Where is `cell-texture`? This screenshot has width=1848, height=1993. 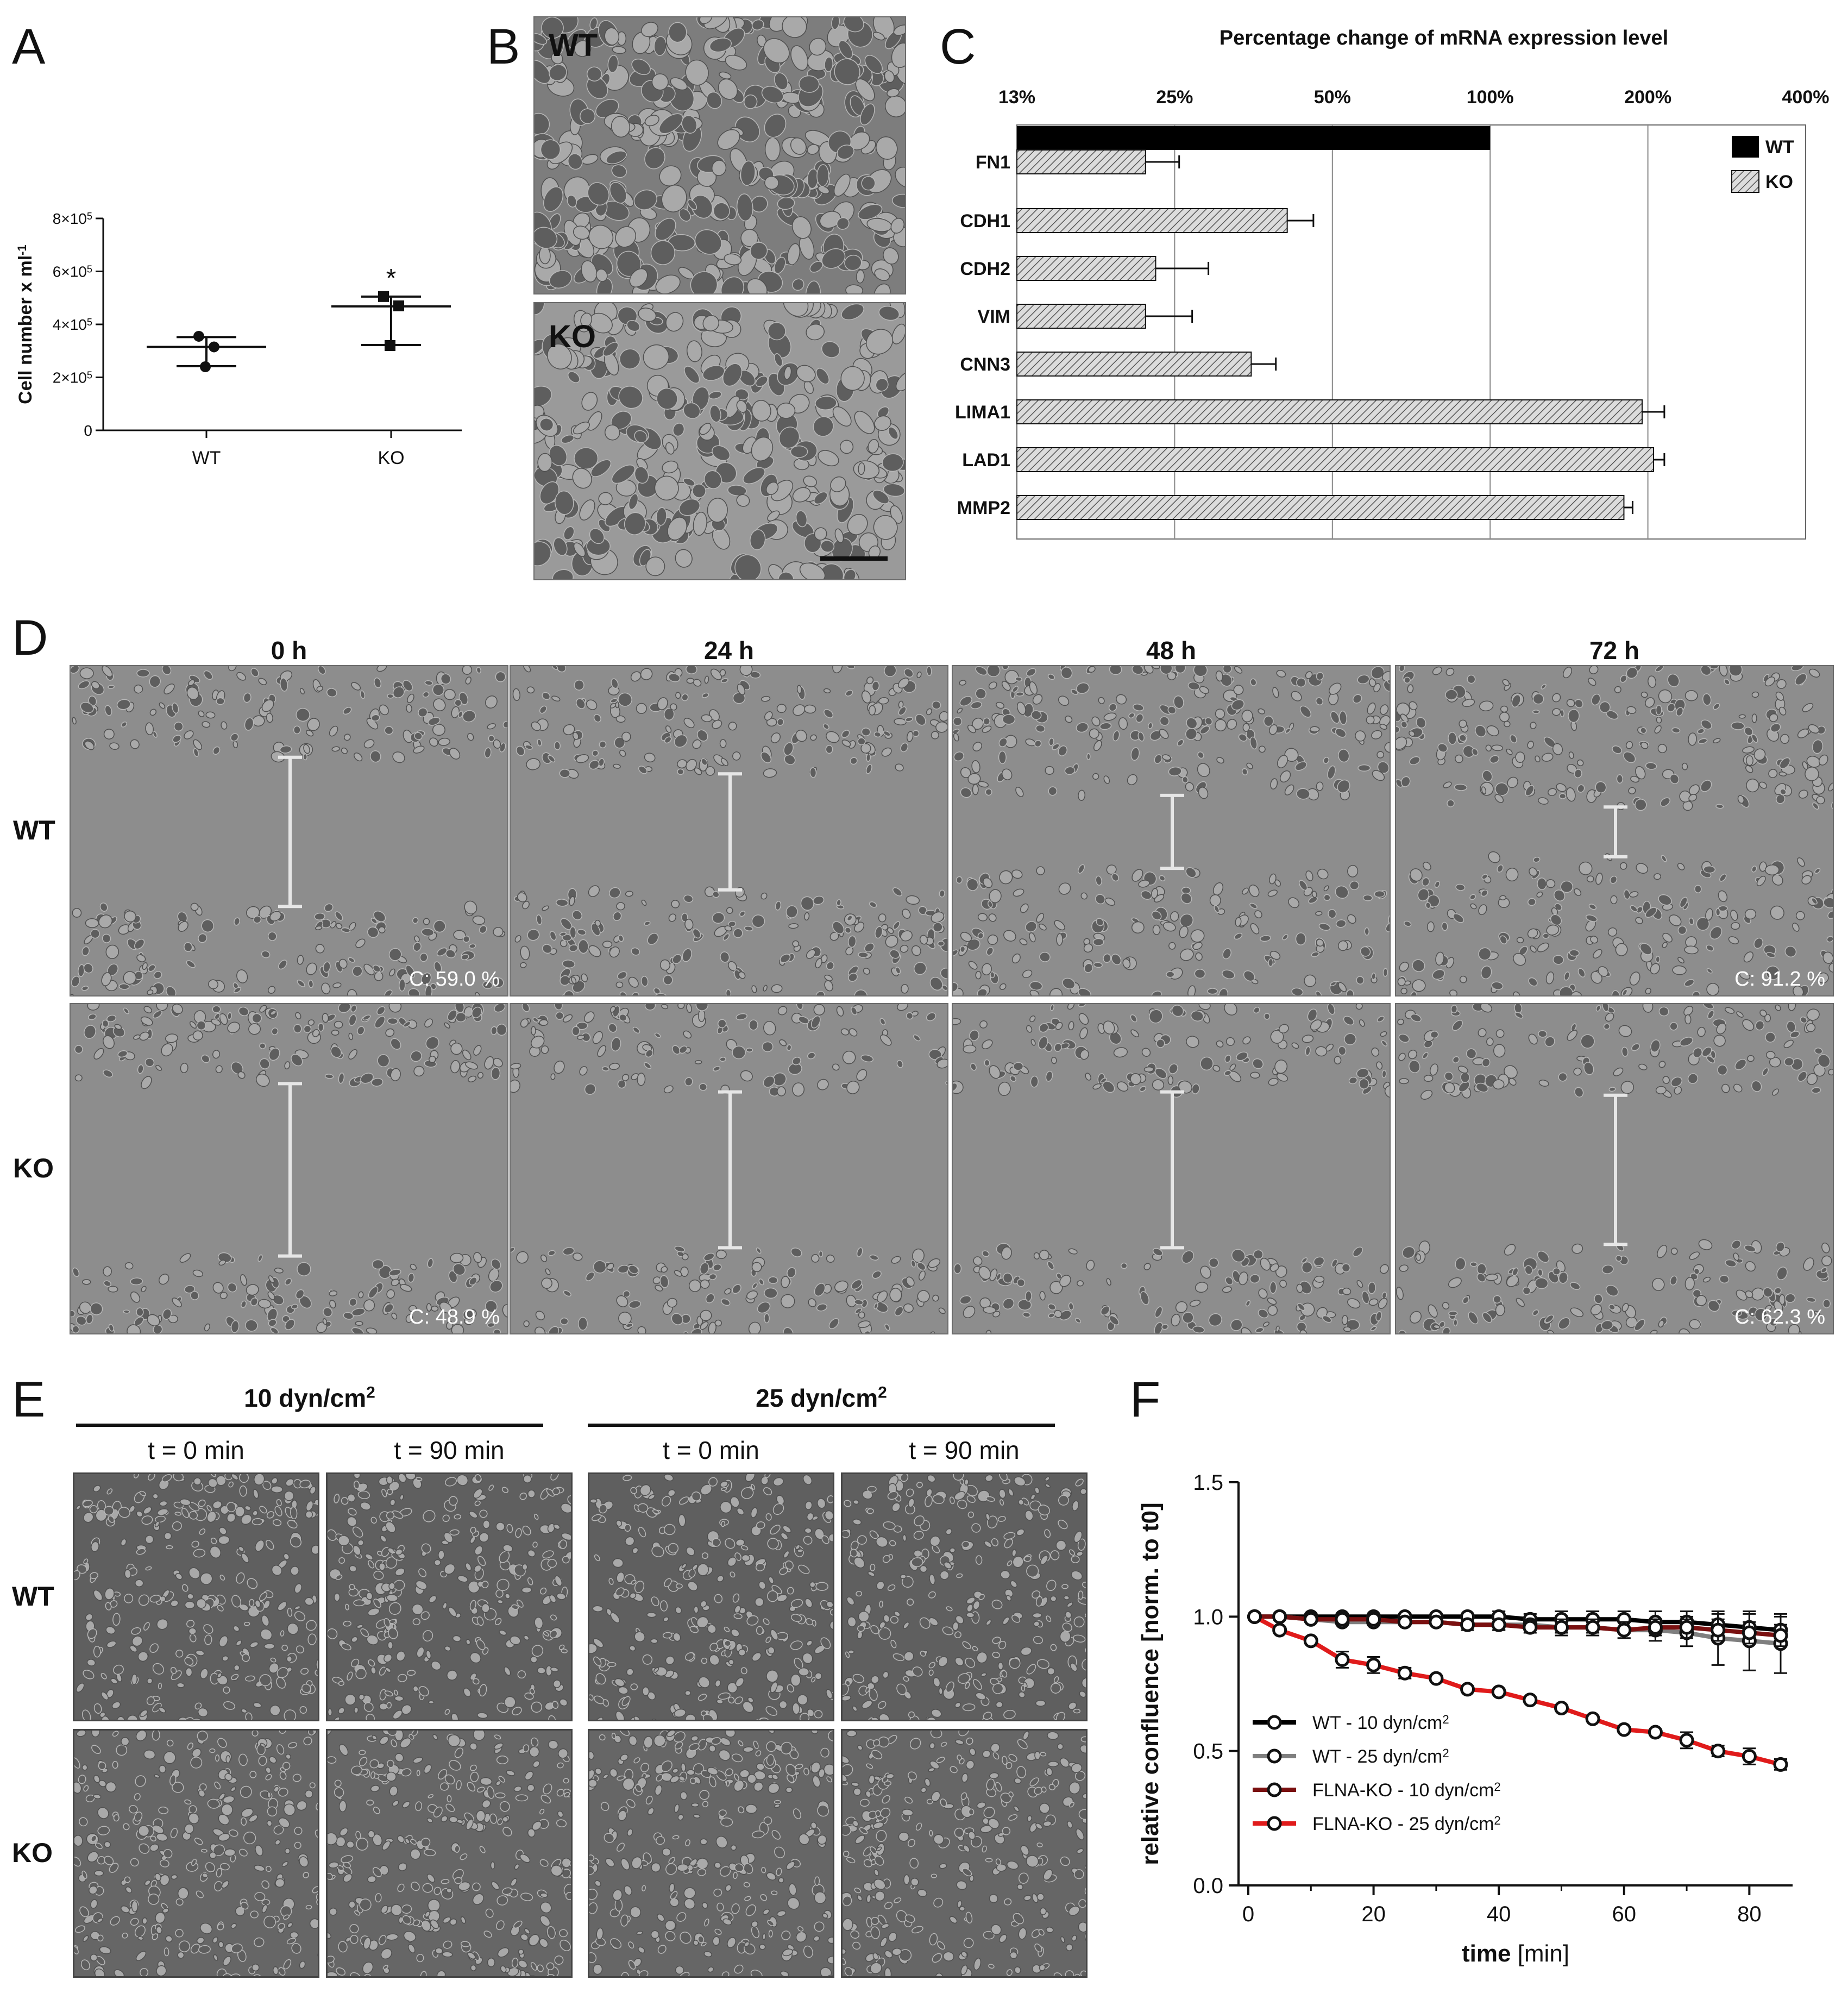
cell-texture is located at coordinates (720, 155).